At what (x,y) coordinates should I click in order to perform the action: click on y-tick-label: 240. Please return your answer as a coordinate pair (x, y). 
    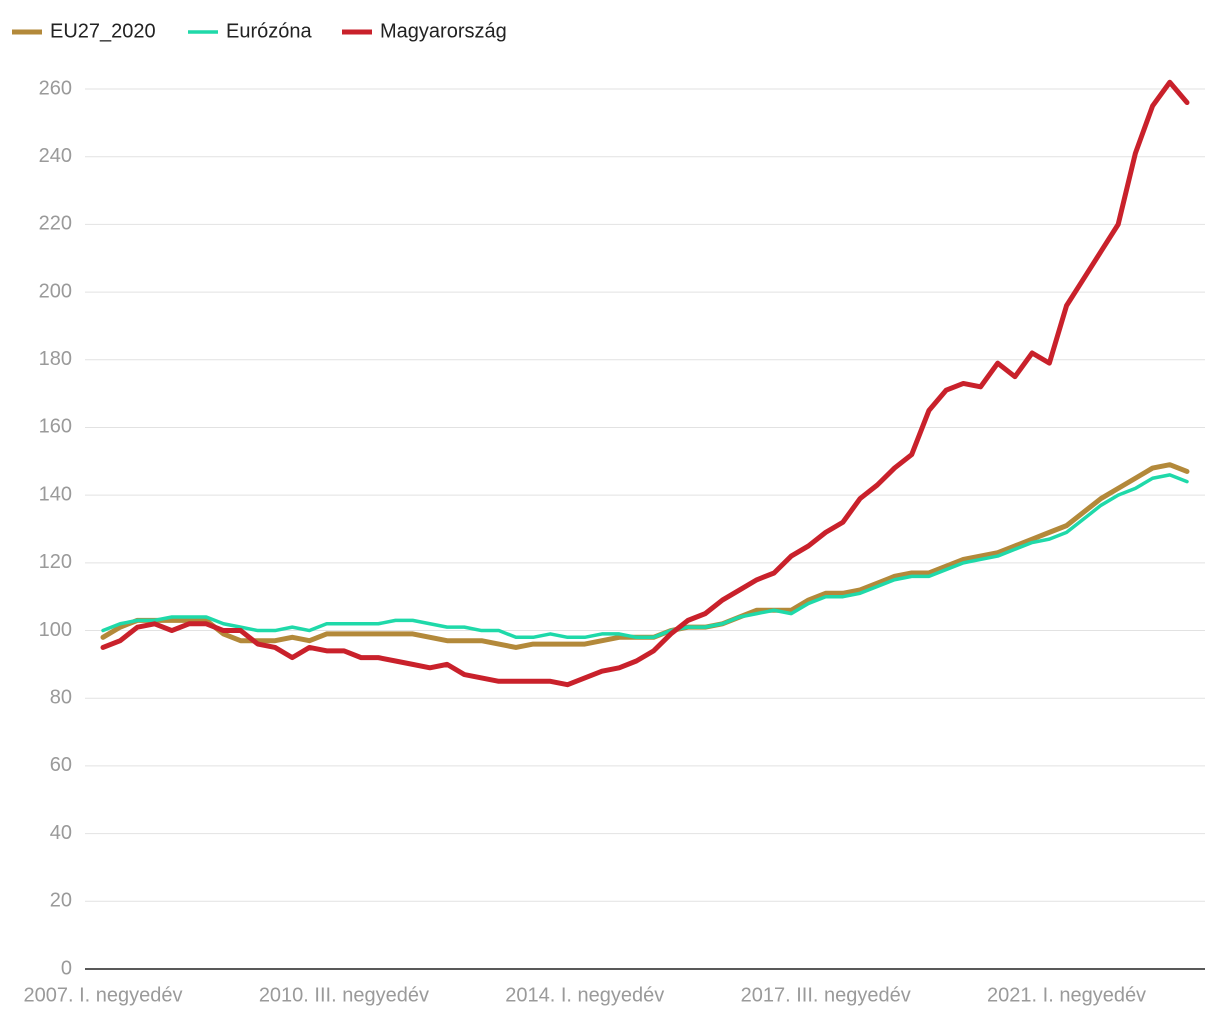
    Looking at the image, I should click on (55, 156).